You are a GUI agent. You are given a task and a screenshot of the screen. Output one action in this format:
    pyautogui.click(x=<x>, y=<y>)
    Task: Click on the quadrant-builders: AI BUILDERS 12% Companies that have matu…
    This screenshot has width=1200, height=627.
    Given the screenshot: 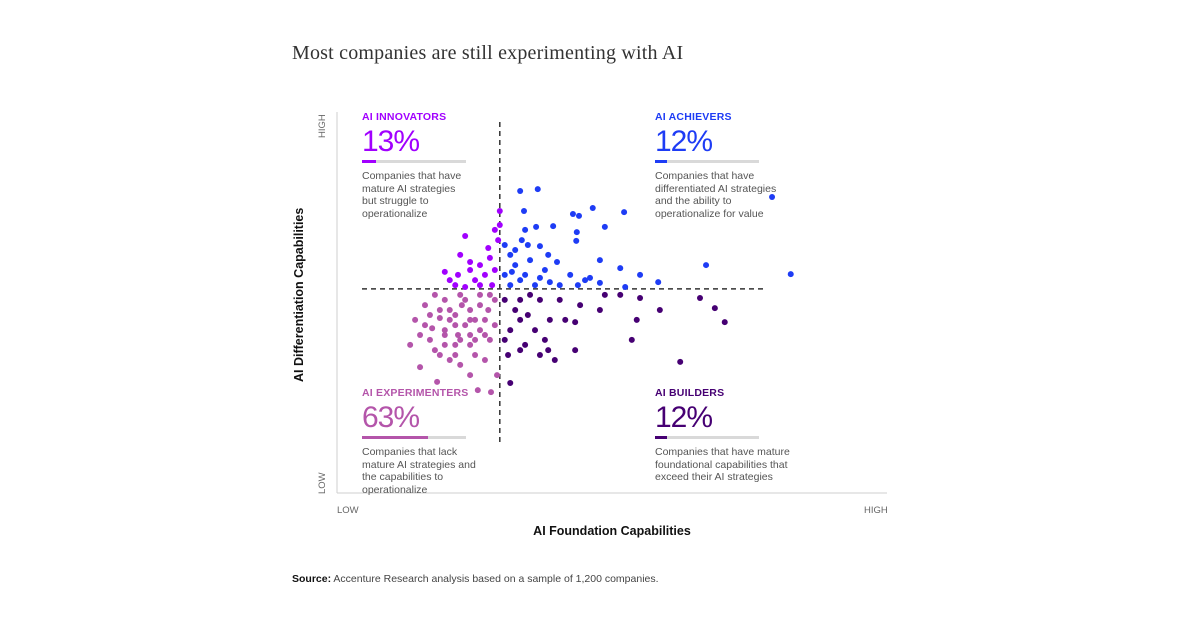 What is the action you would take?
    pyautogui.click(x=722, y=435)
    